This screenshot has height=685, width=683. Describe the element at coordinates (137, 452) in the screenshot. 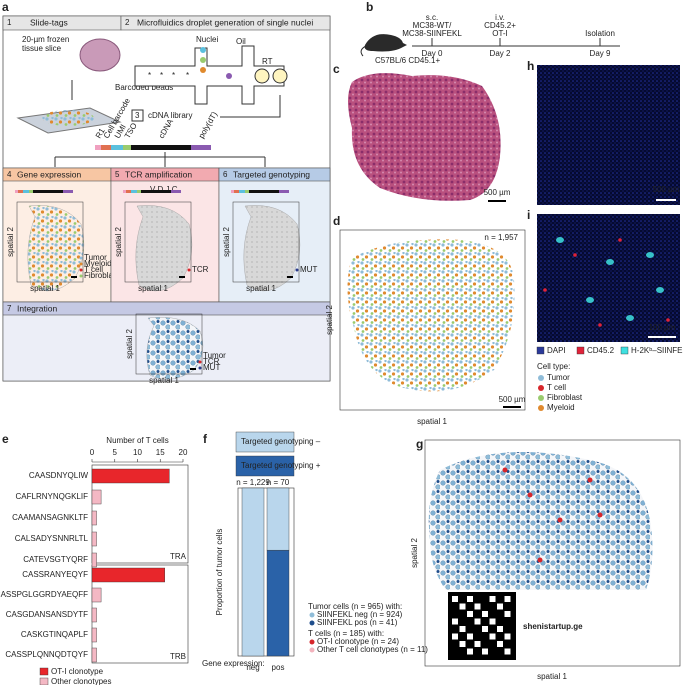

I see `x-tick-label: 10` at that location.